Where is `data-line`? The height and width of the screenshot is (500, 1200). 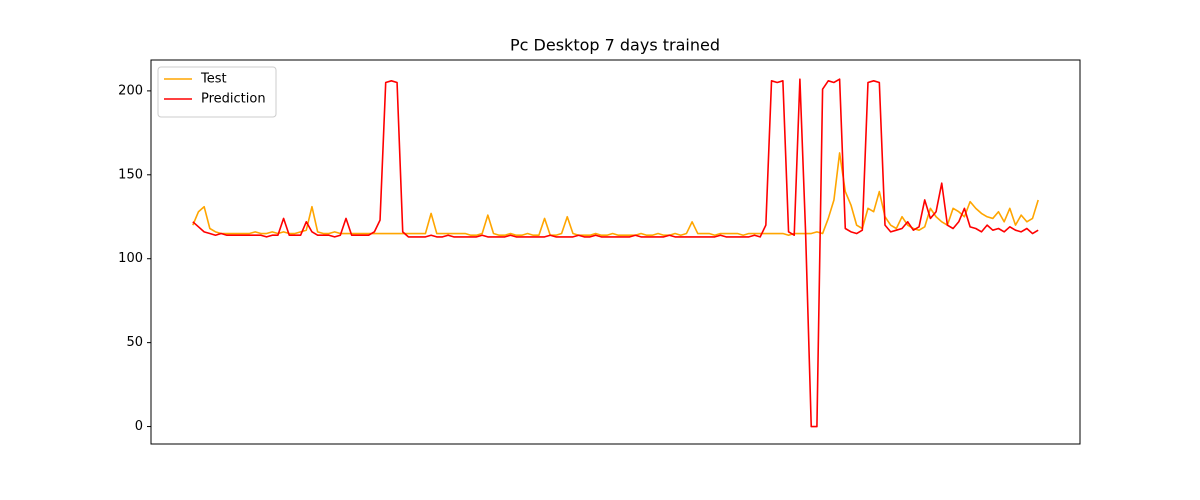 data-line is located at coordinates (615, 194).